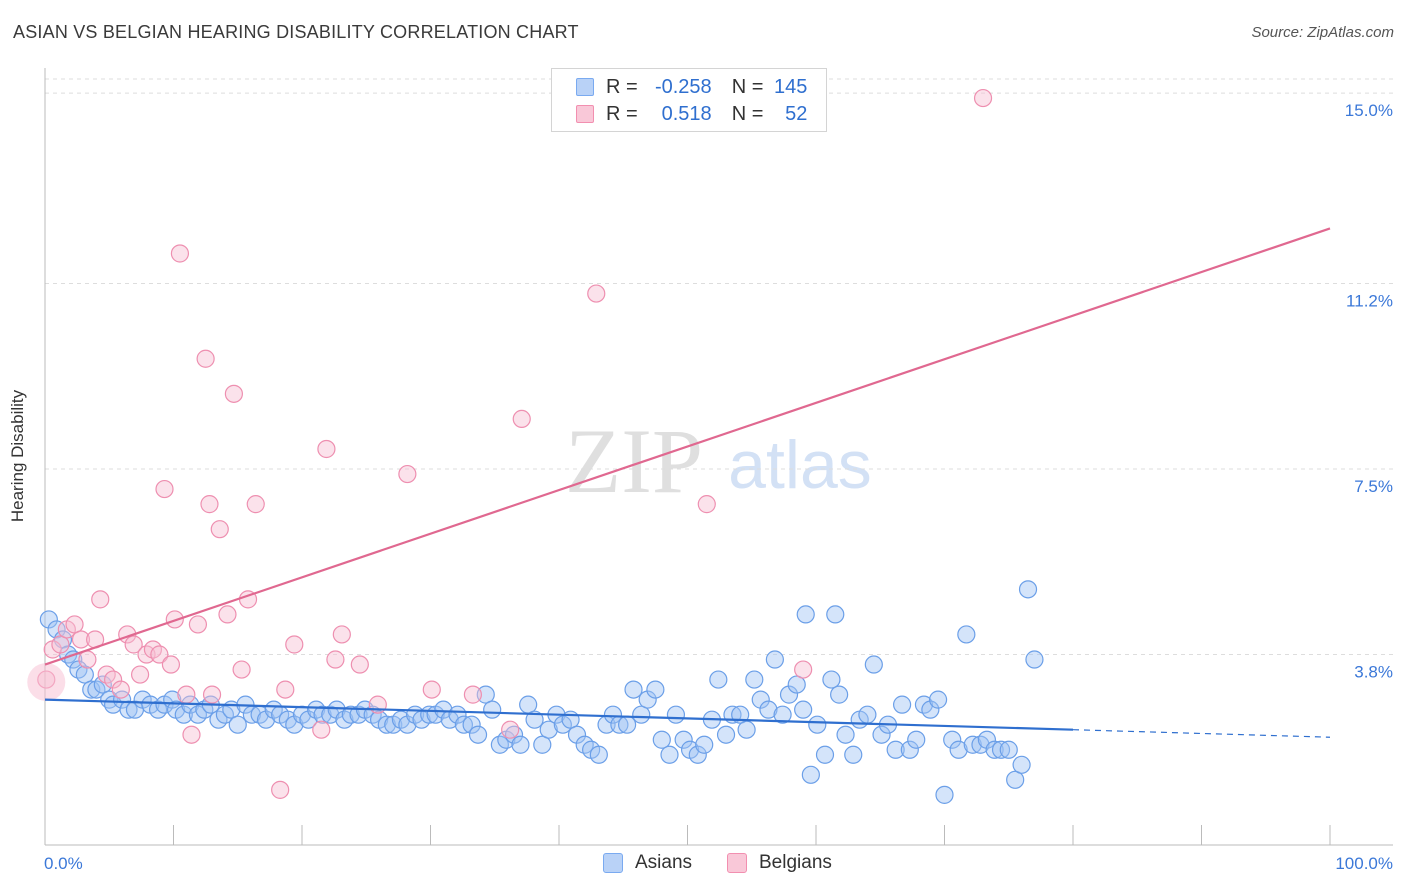 Image resolution: width=1406 pixels, height=892 pixels. I want to click on legend-row-asians: R = -0.258 N = 145, so click(691, 87).